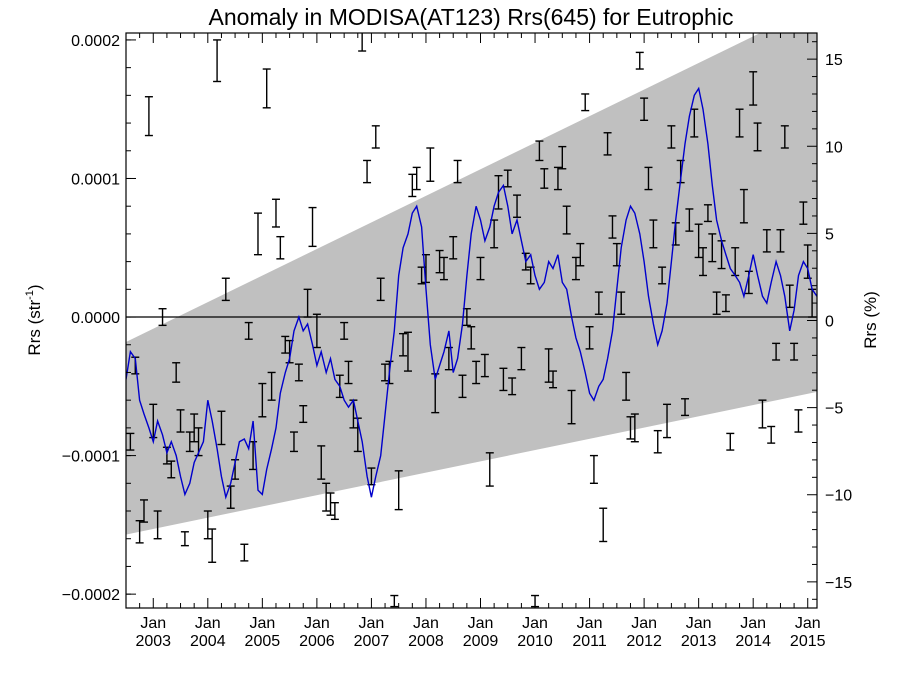 The image size is (900, 675). Describe the element at coordinates (829, 234) in the screenshot. I see `y-right-tick-label: 5` at that location.